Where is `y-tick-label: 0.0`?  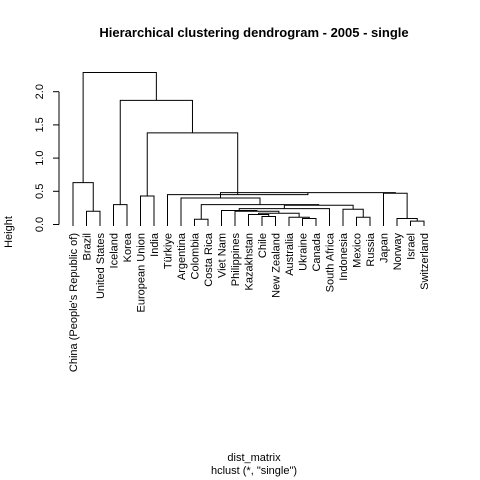 y-tick-label: 0.0 is located at coordinates (40, 224).